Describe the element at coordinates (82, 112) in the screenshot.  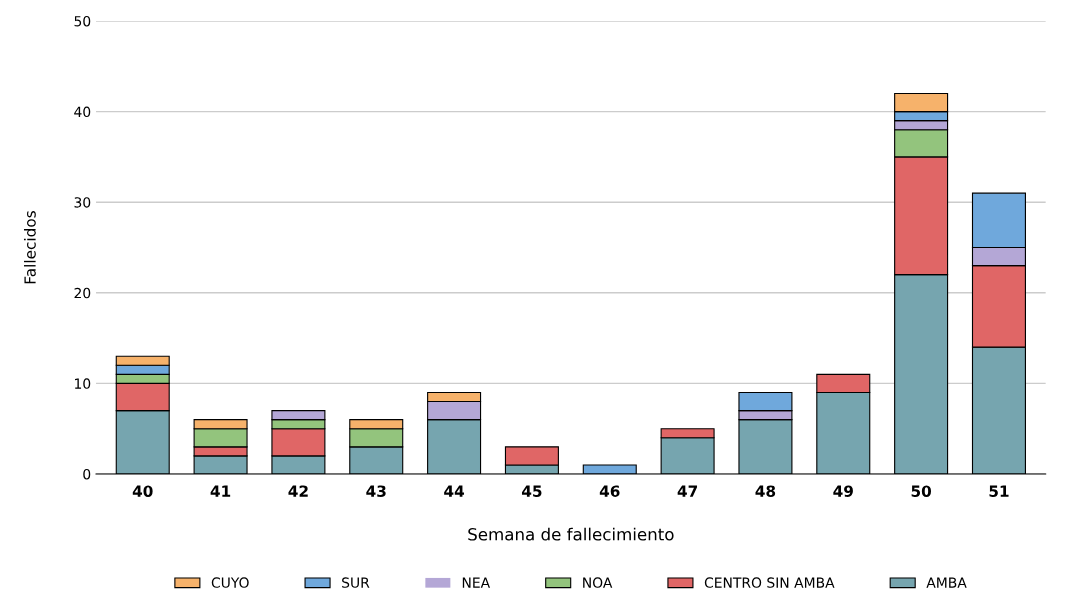
I see `y-tick-label: 40` at that location.